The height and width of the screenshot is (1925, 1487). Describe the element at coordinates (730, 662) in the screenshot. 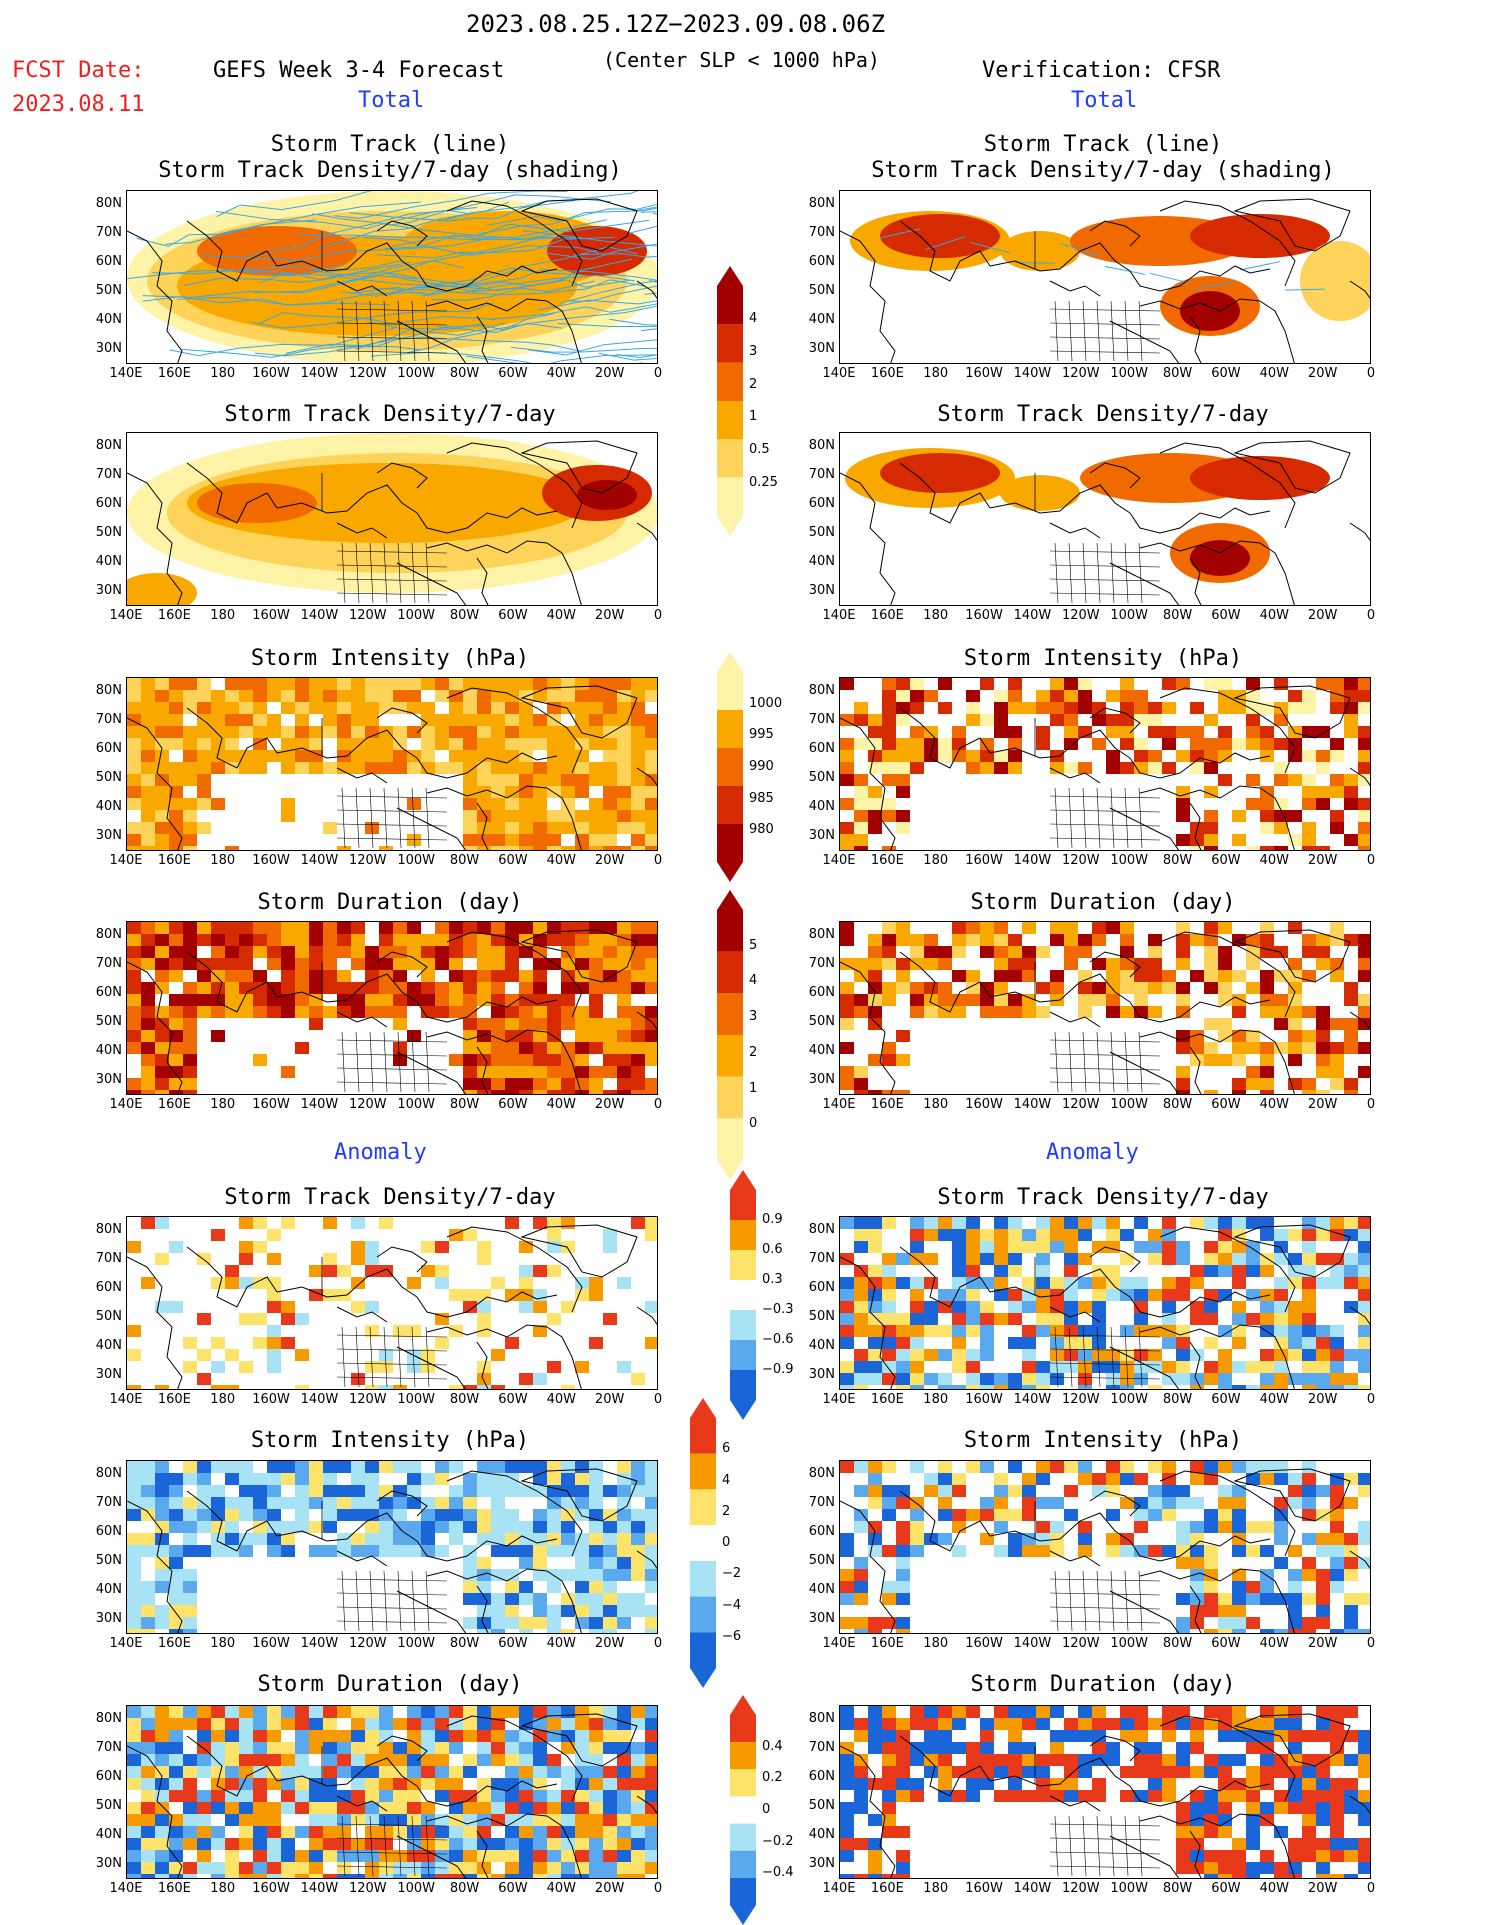

I see `colorbar-arrow` at that location.